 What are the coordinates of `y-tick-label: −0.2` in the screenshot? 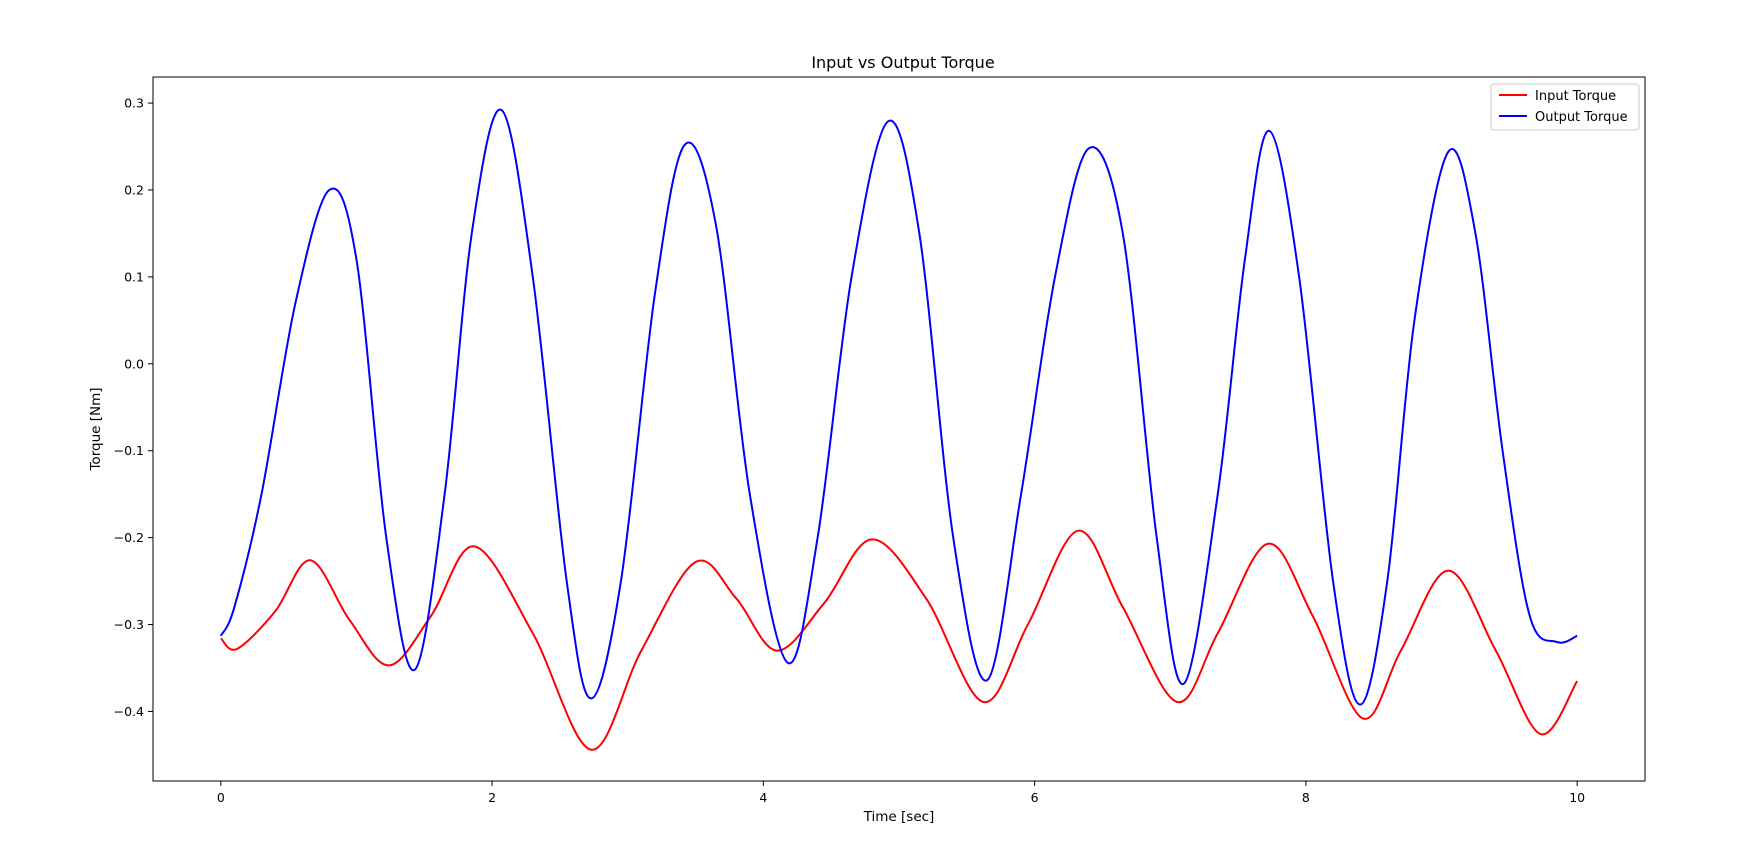 It's located at (129, 537).